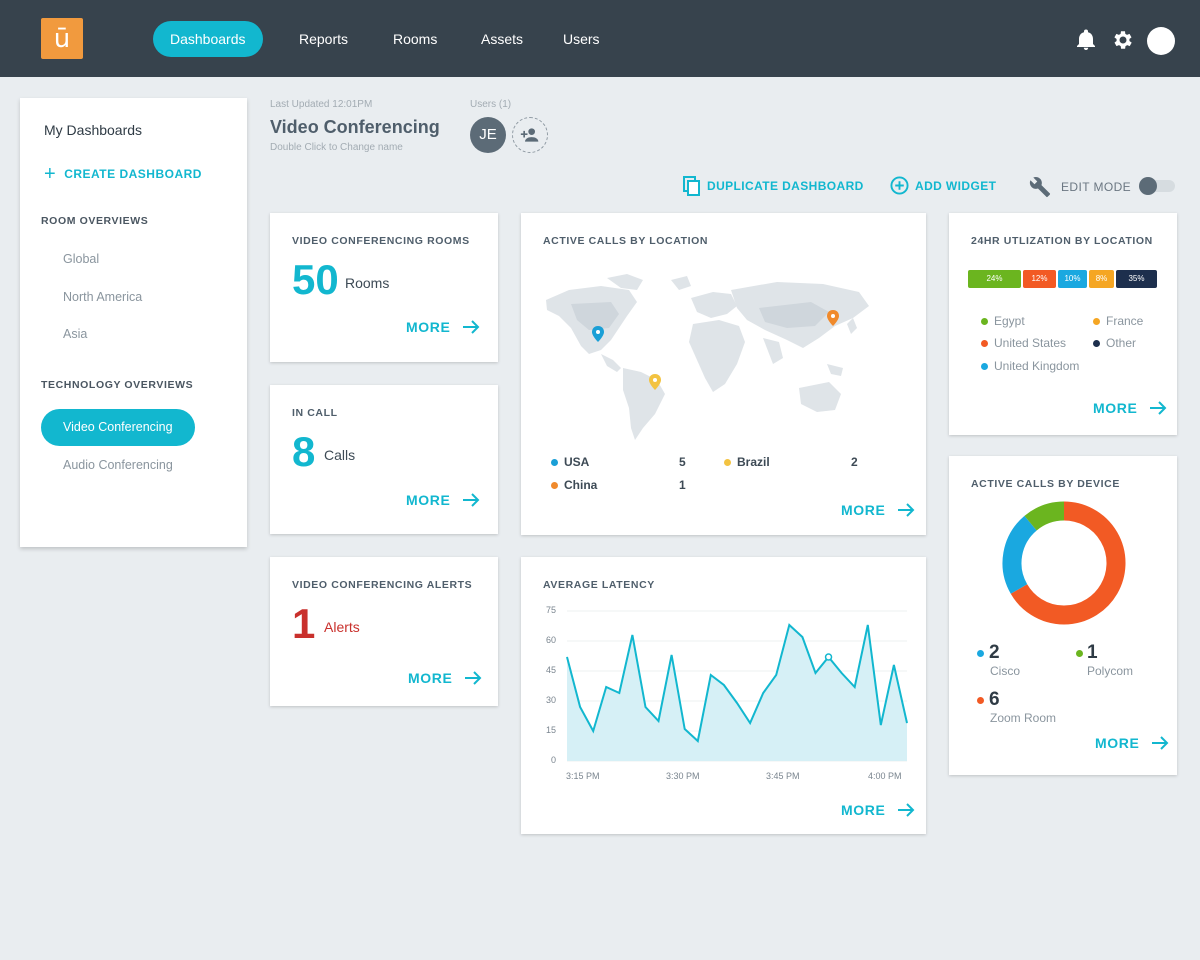 This screenshot has height=960, width=1200. Describe the element at coordinates (1130, 408) in the screenshot. I see `utilization-more-link: MORE` at that location.